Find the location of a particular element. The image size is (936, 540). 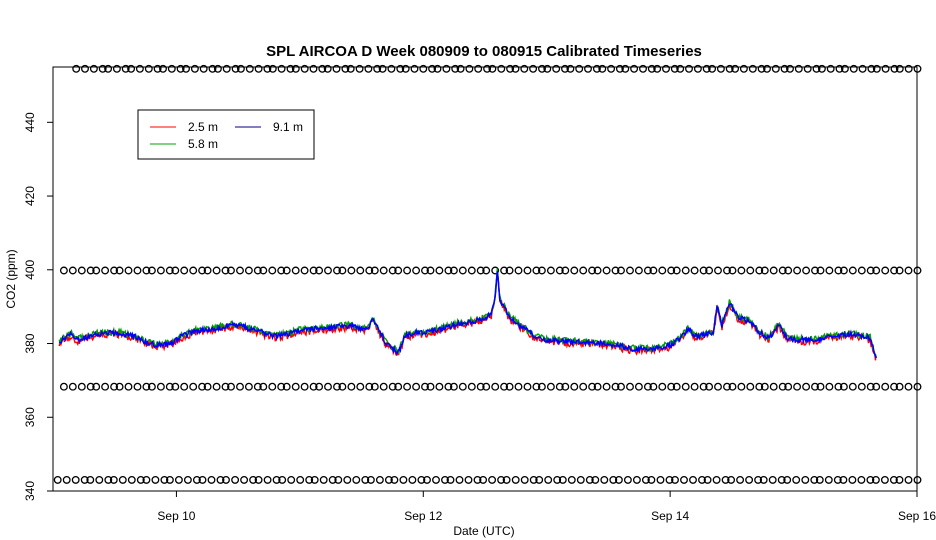

y-tick-label: 380 is located at coordinates (30, 343).